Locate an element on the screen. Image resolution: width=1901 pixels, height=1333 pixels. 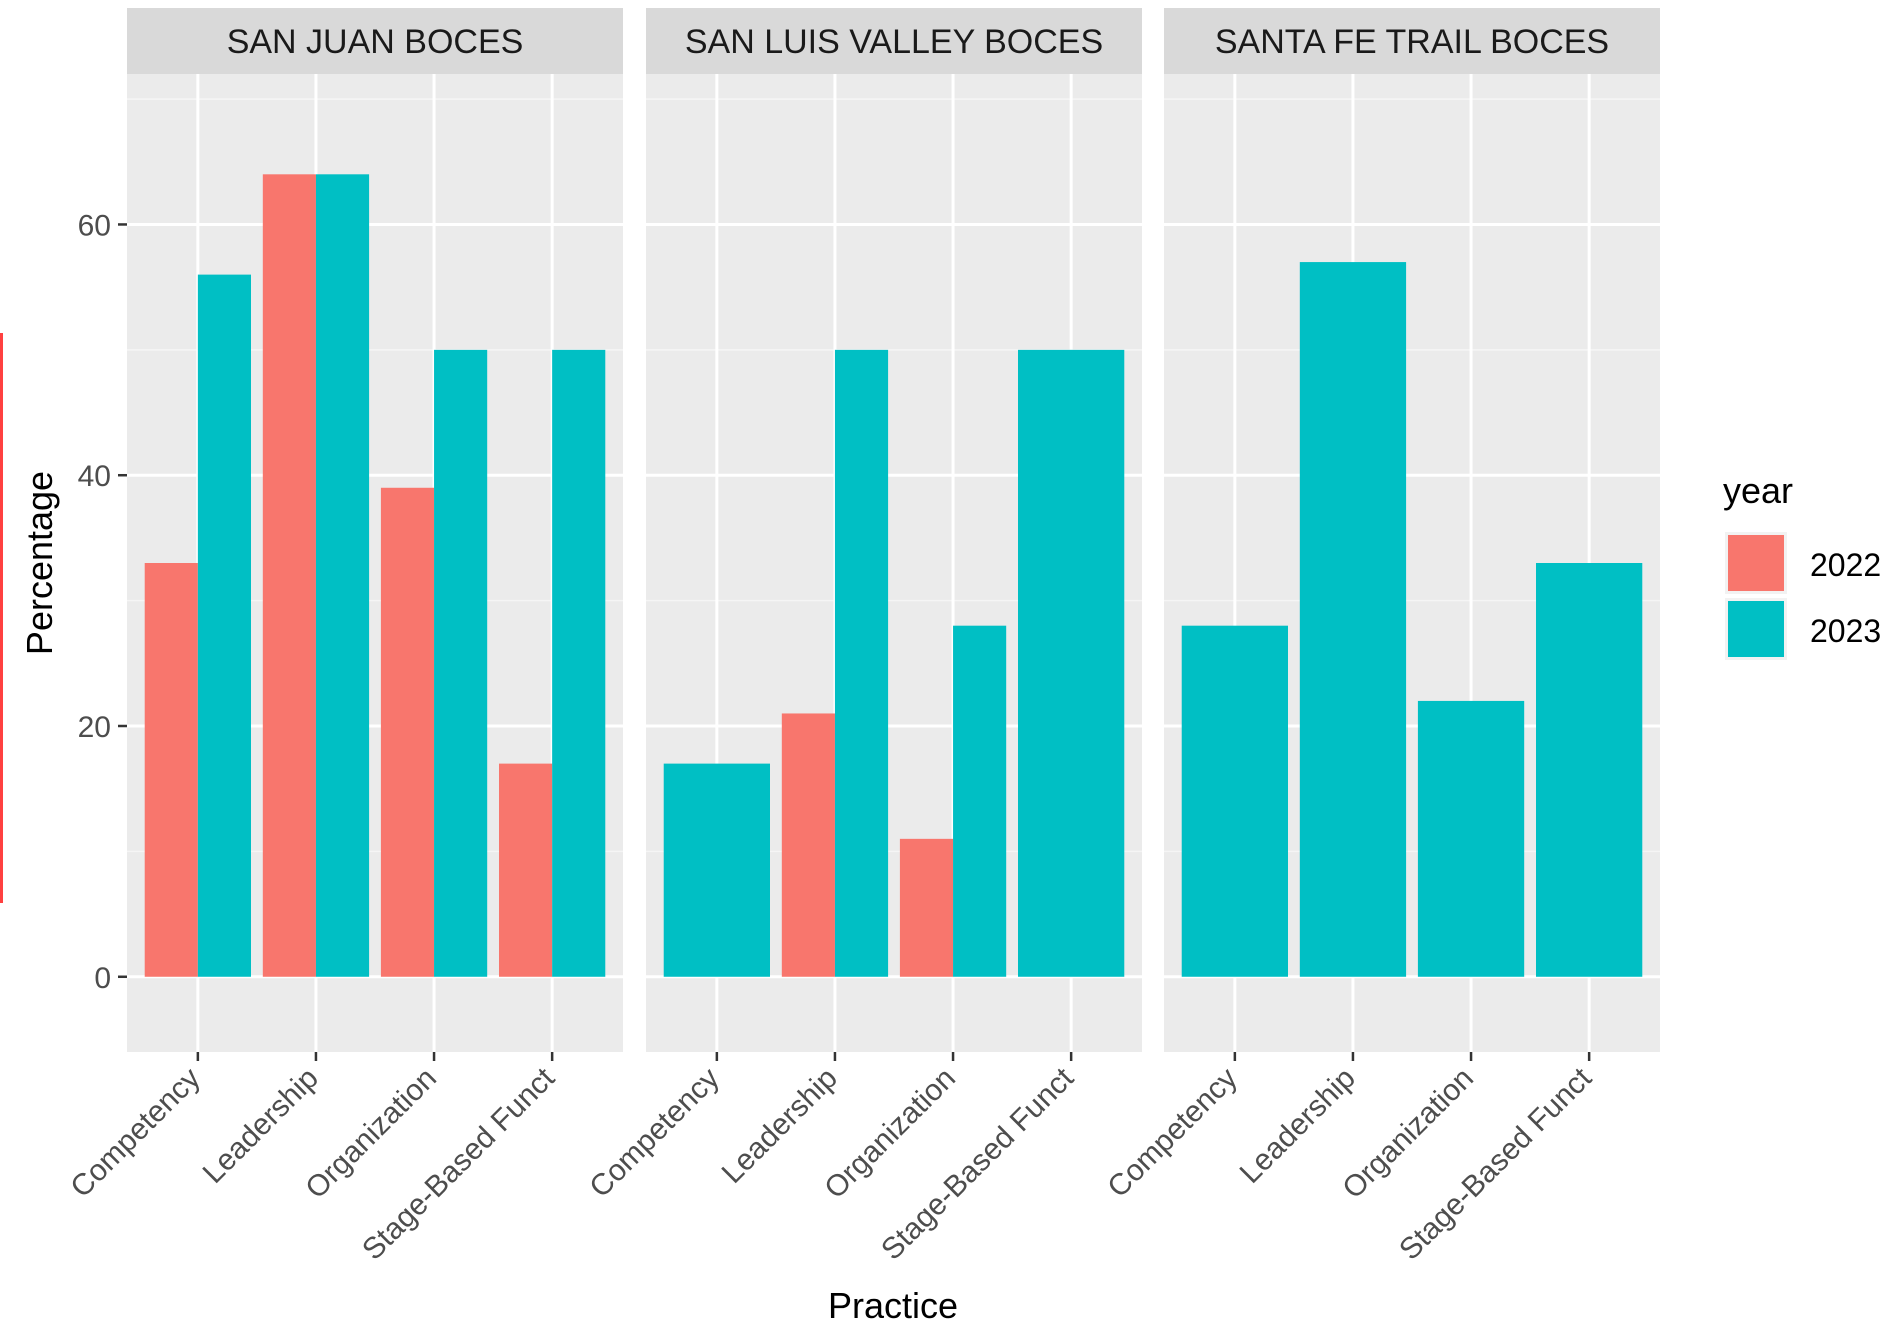
y-tick-label: 0 is located at coordinates (102, 978).